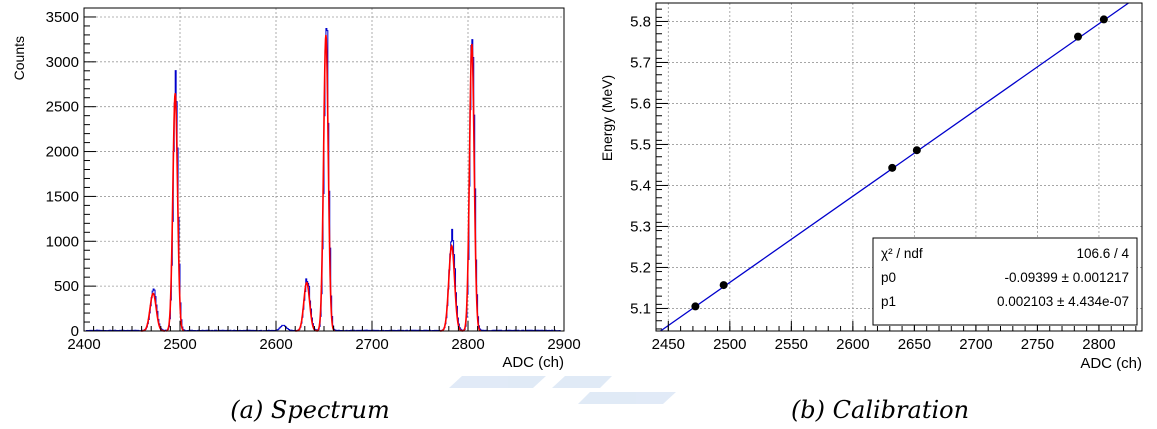  Describe the element at coordinates (62, 17) in the screenshot. I see `spectrum-y-tick-label: 3500` at that location.